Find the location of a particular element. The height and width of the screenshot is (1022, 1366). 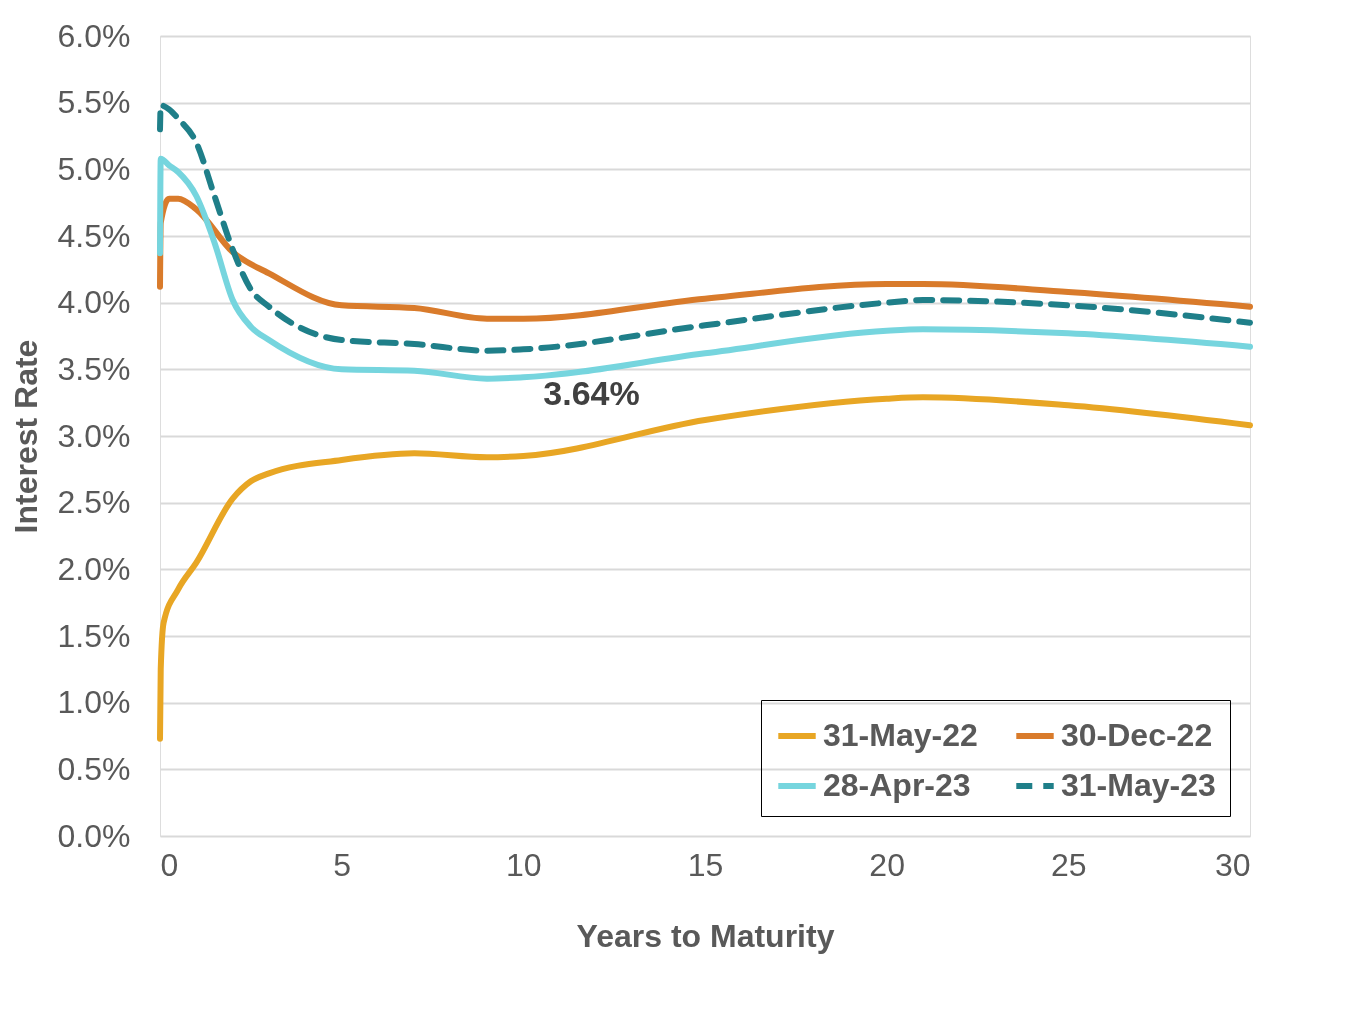

y-tick-label: 6.0% is located at coordinates (94, 35).